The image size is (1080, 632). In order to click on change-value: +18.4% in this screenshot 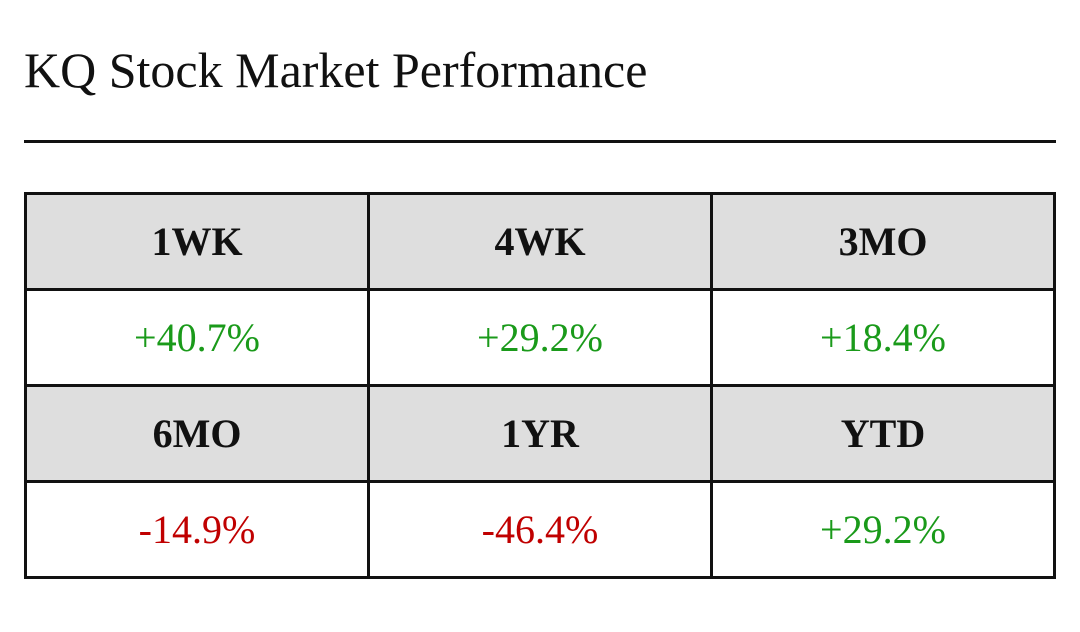, I will do `click(883, 337)`.